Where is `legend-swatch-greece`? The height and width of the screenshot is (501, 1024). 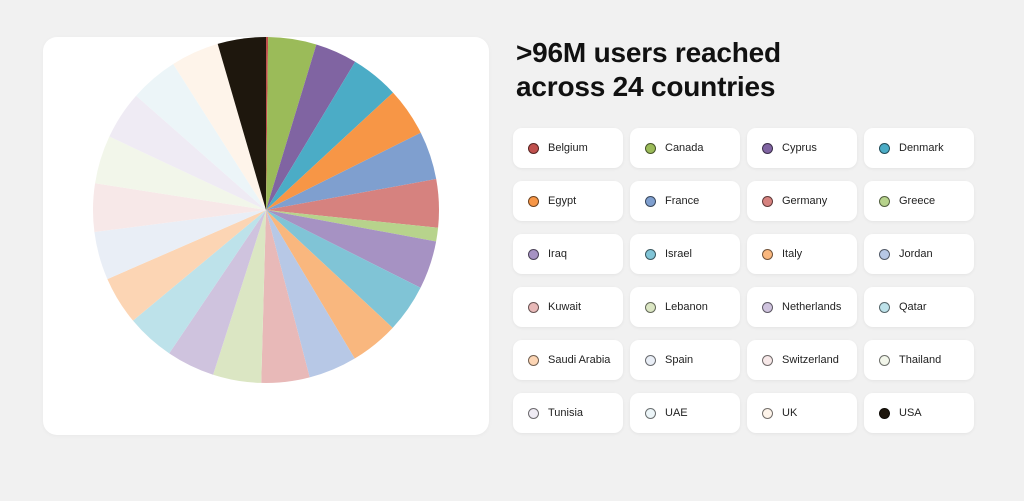 legend-swatch-greece is located at coordinates (884, 201).